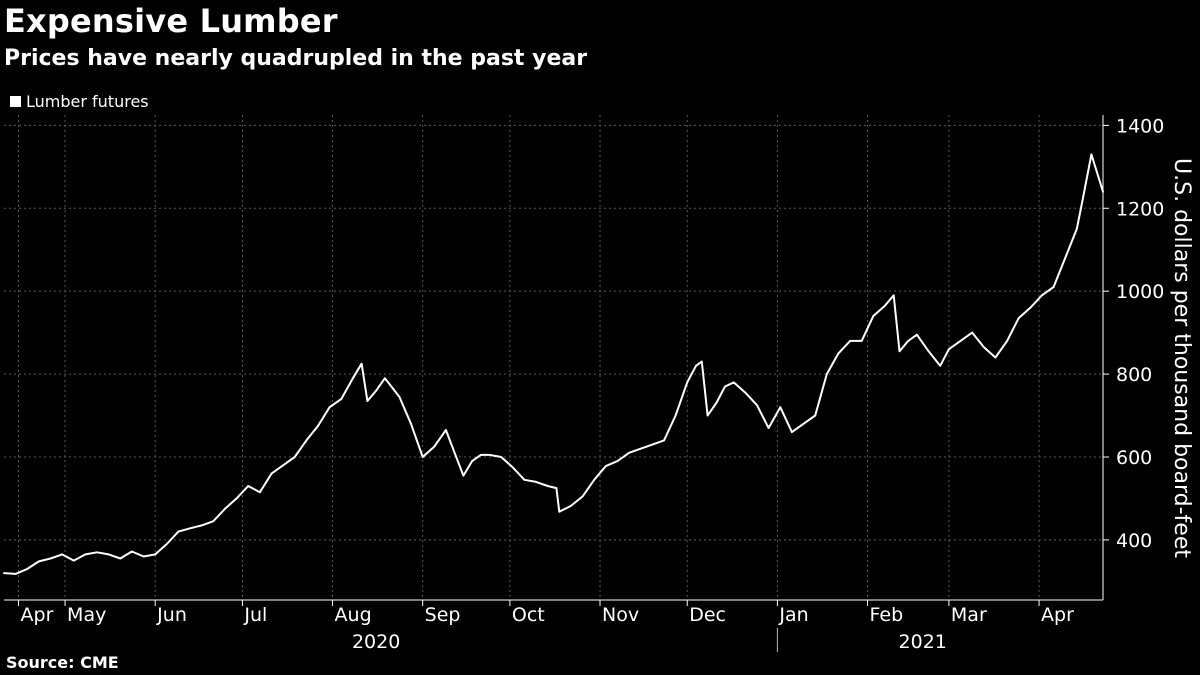  What do you see at coordinates (528, 615) in the screenshot?
I see `x-tick-label: Oct` at bounding box center [528, 615].